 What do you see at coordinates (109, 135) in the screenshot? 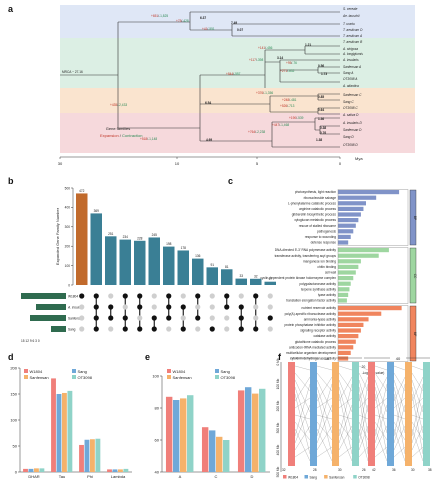
I see `legend-expansion: Expansion` at bounding box center [109, 135].